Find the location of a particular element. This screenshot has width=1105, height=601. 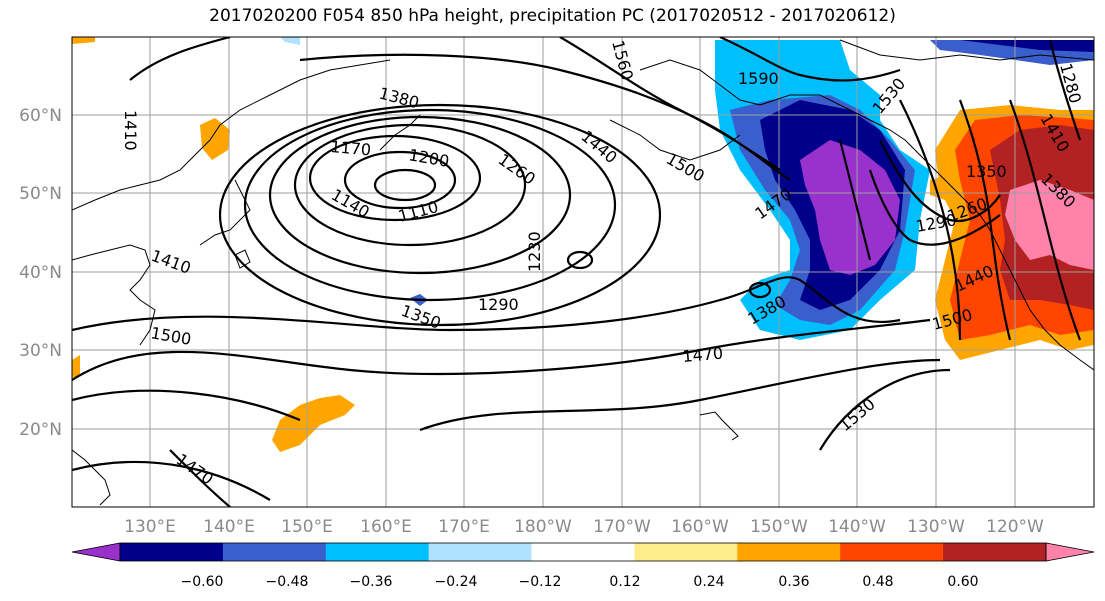

colorbar-tick-label: 0.24 is located at coordinates (708, 582).